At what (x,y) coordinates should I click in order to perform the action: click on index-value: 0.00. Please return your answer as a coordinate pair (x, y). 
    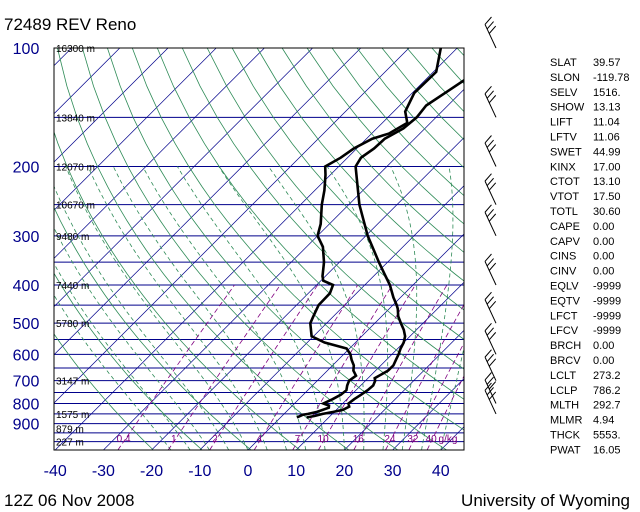
    Looking at the image, I should click on (603, 361).